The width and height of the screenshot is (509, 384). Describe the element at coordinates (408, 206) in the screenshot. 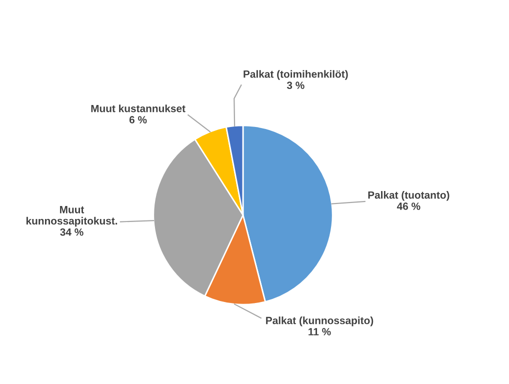

I see `data-label: 46 %` at that location.